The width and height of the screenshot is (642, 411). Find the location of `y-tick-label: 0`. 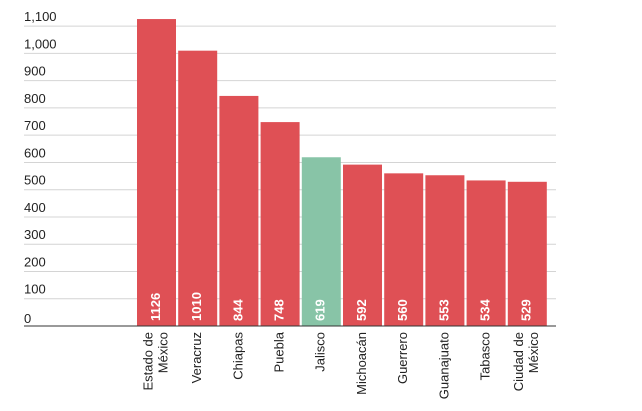

y-tick-label: 0 is located at coordinates (27, 318).